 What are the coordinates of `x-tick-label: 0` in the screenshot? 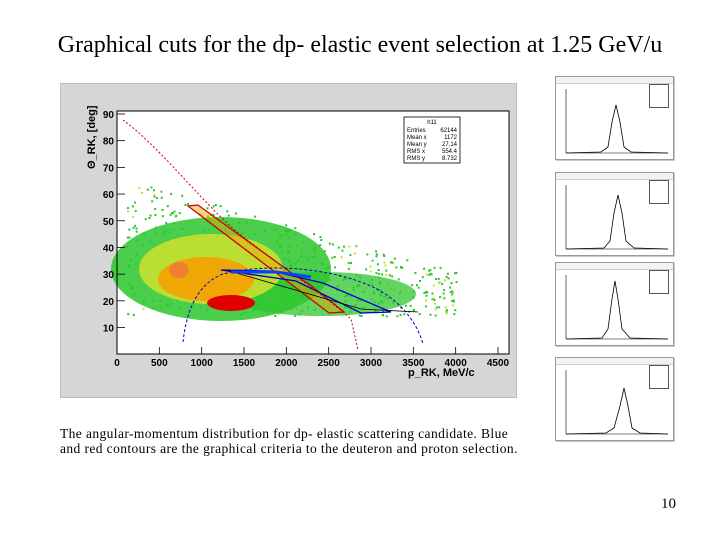 It's located at (117, 363).